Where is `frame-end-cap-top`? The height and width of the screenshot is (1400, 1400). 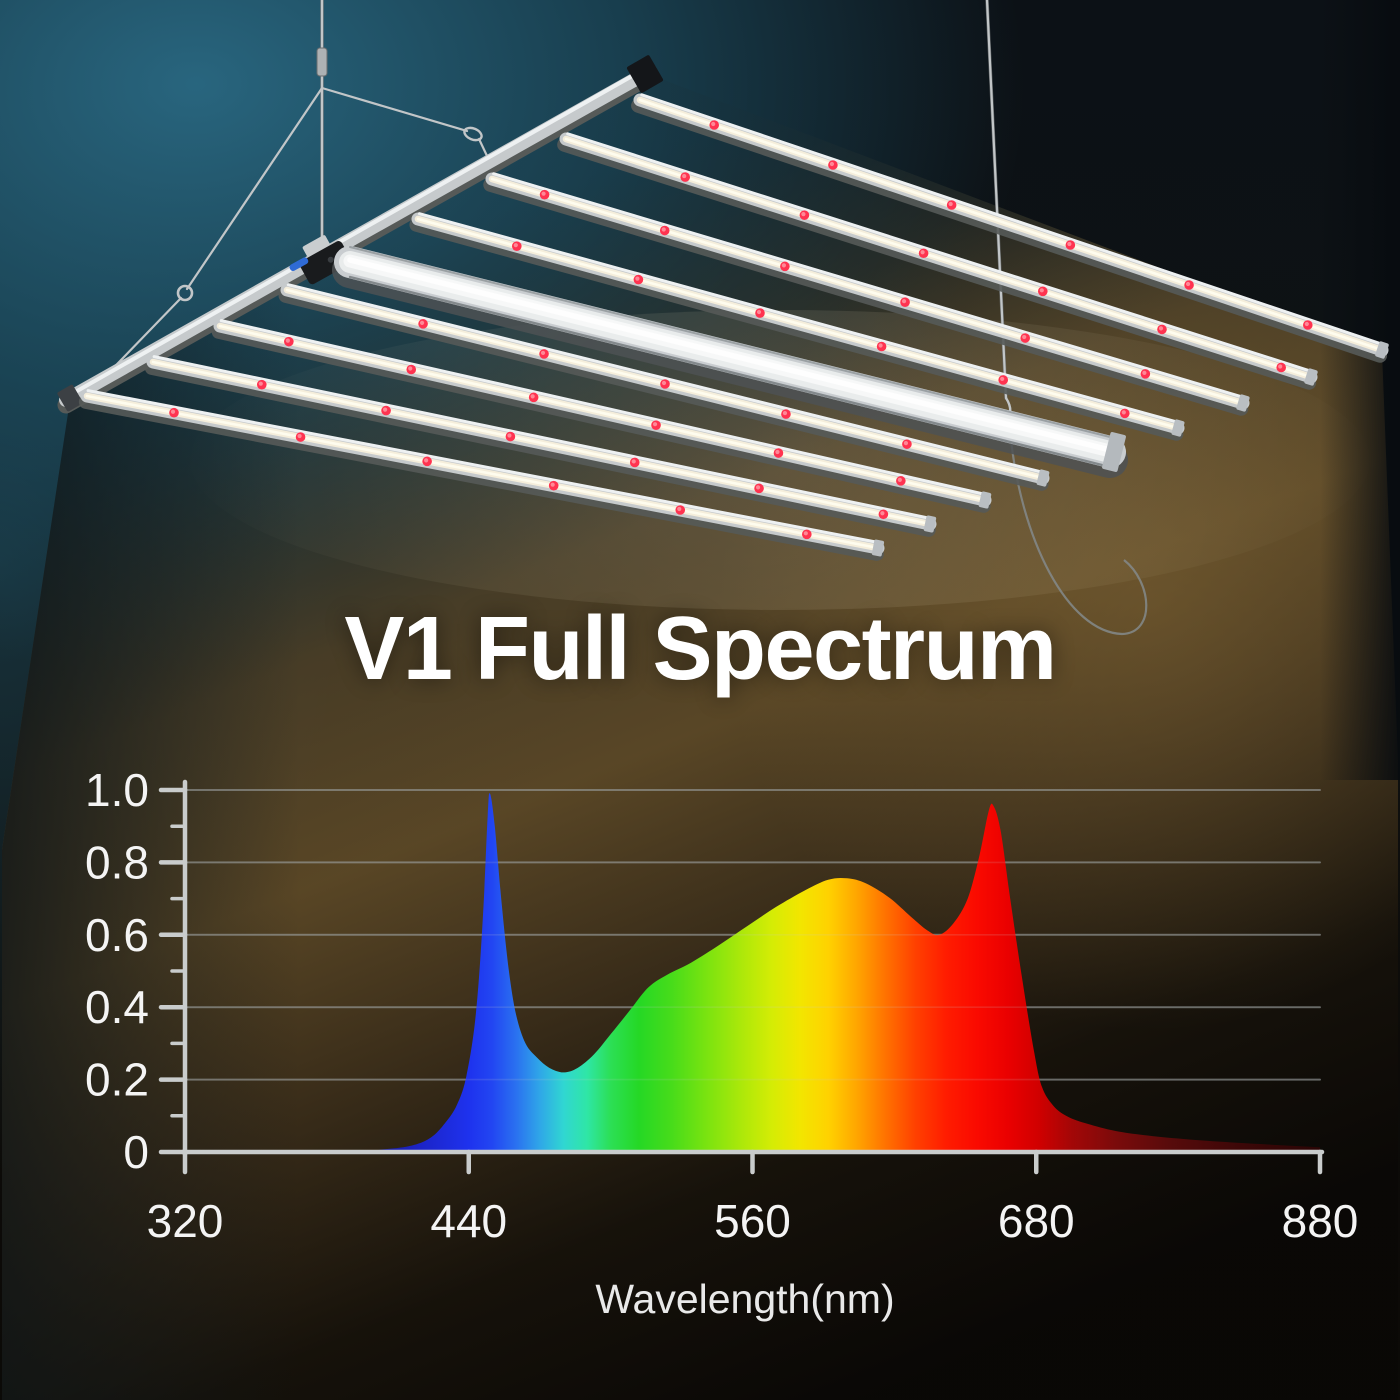 frame-end-cap-top is located at coordinates (645, 74).